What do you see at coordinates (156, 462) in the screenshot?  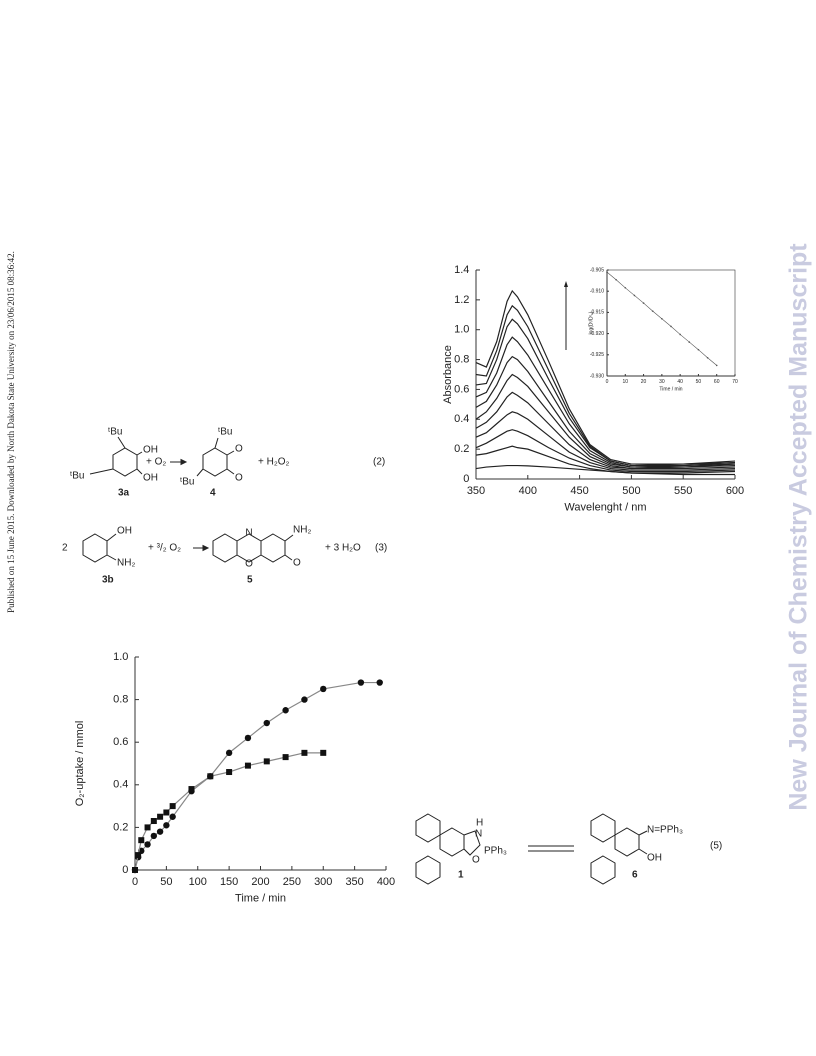 I see `label: + O₂` at bounding box center [156, 462].